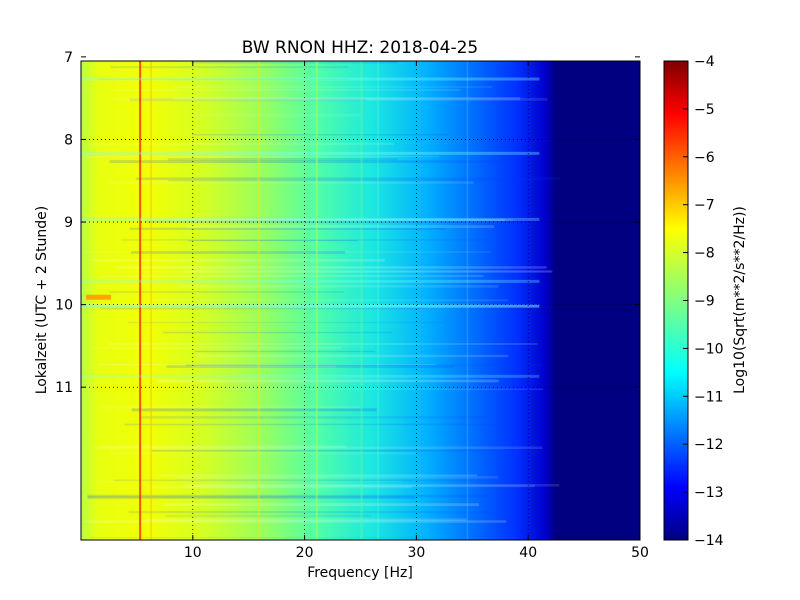 The height and width of the screenshot is (600, 800). Describe the element at coordinates (704, 254) in the screenshot. I see `colorbar-tick-label: −8` at that location.